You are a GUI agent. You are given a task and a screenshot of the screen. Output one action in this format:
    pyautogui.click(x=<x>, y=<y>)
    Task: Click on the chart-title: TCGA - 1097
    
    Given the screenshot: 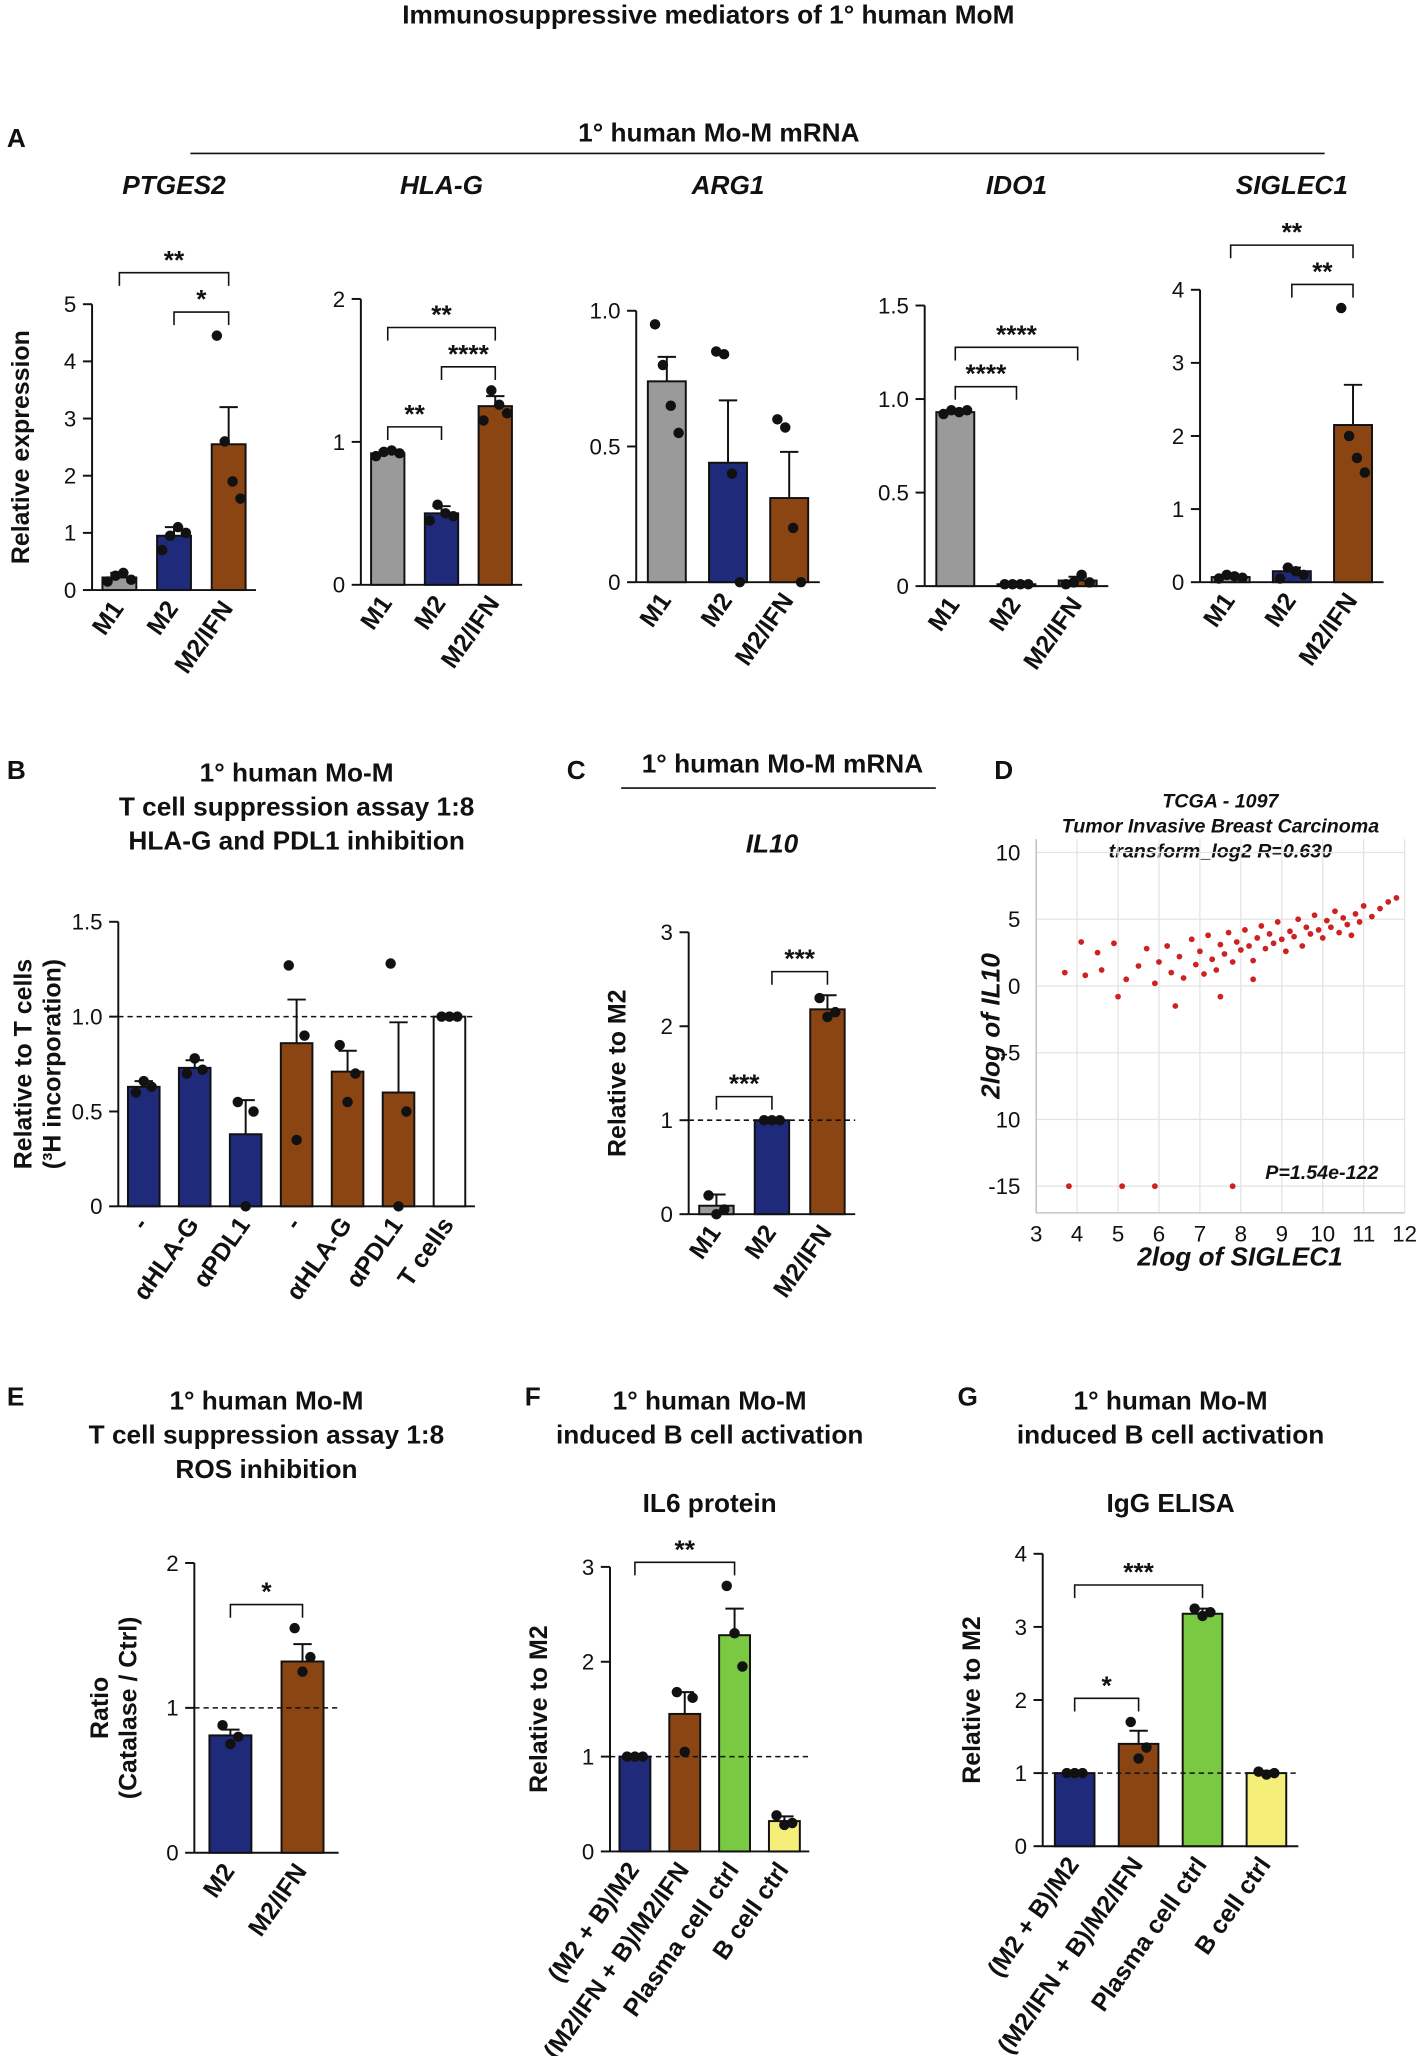 What is the action you would take?
    pyautogui.click(x=1220, y=802)
    